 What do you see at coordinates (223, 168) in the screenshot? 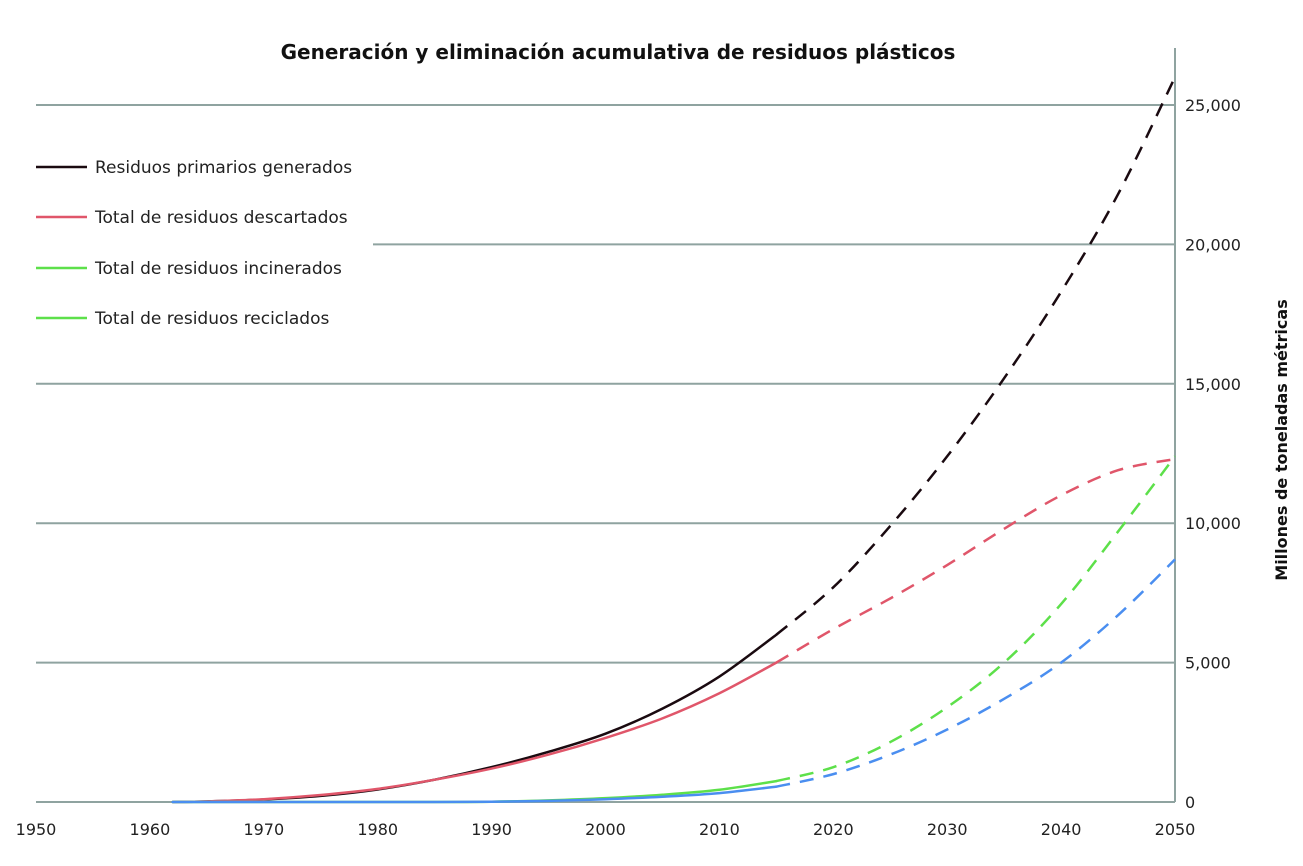
I see `legend-label: Residuos primarios generados` at bounding box center [223, 168].